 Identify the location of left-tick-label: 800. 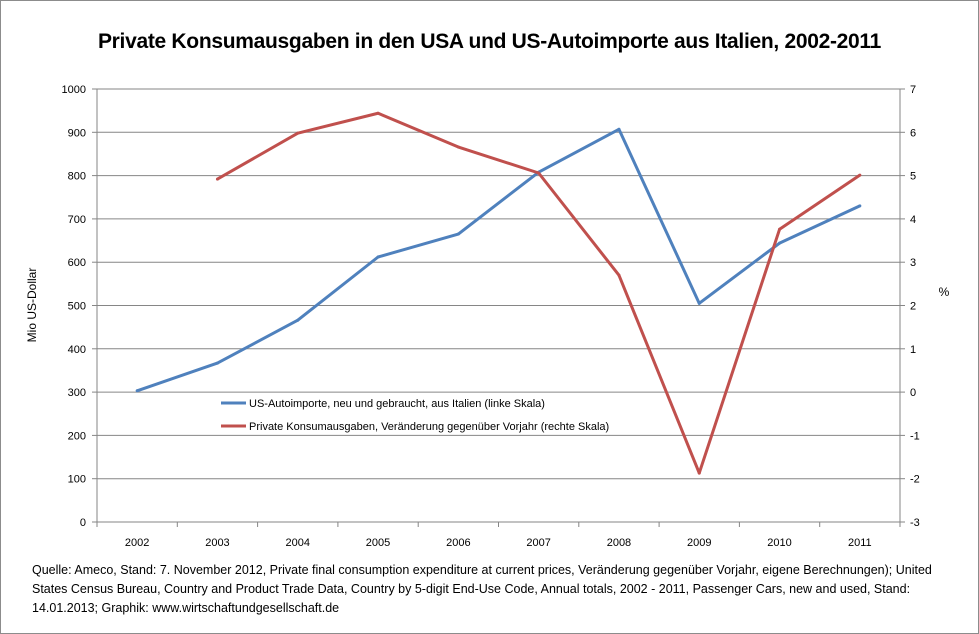
(77, 177).